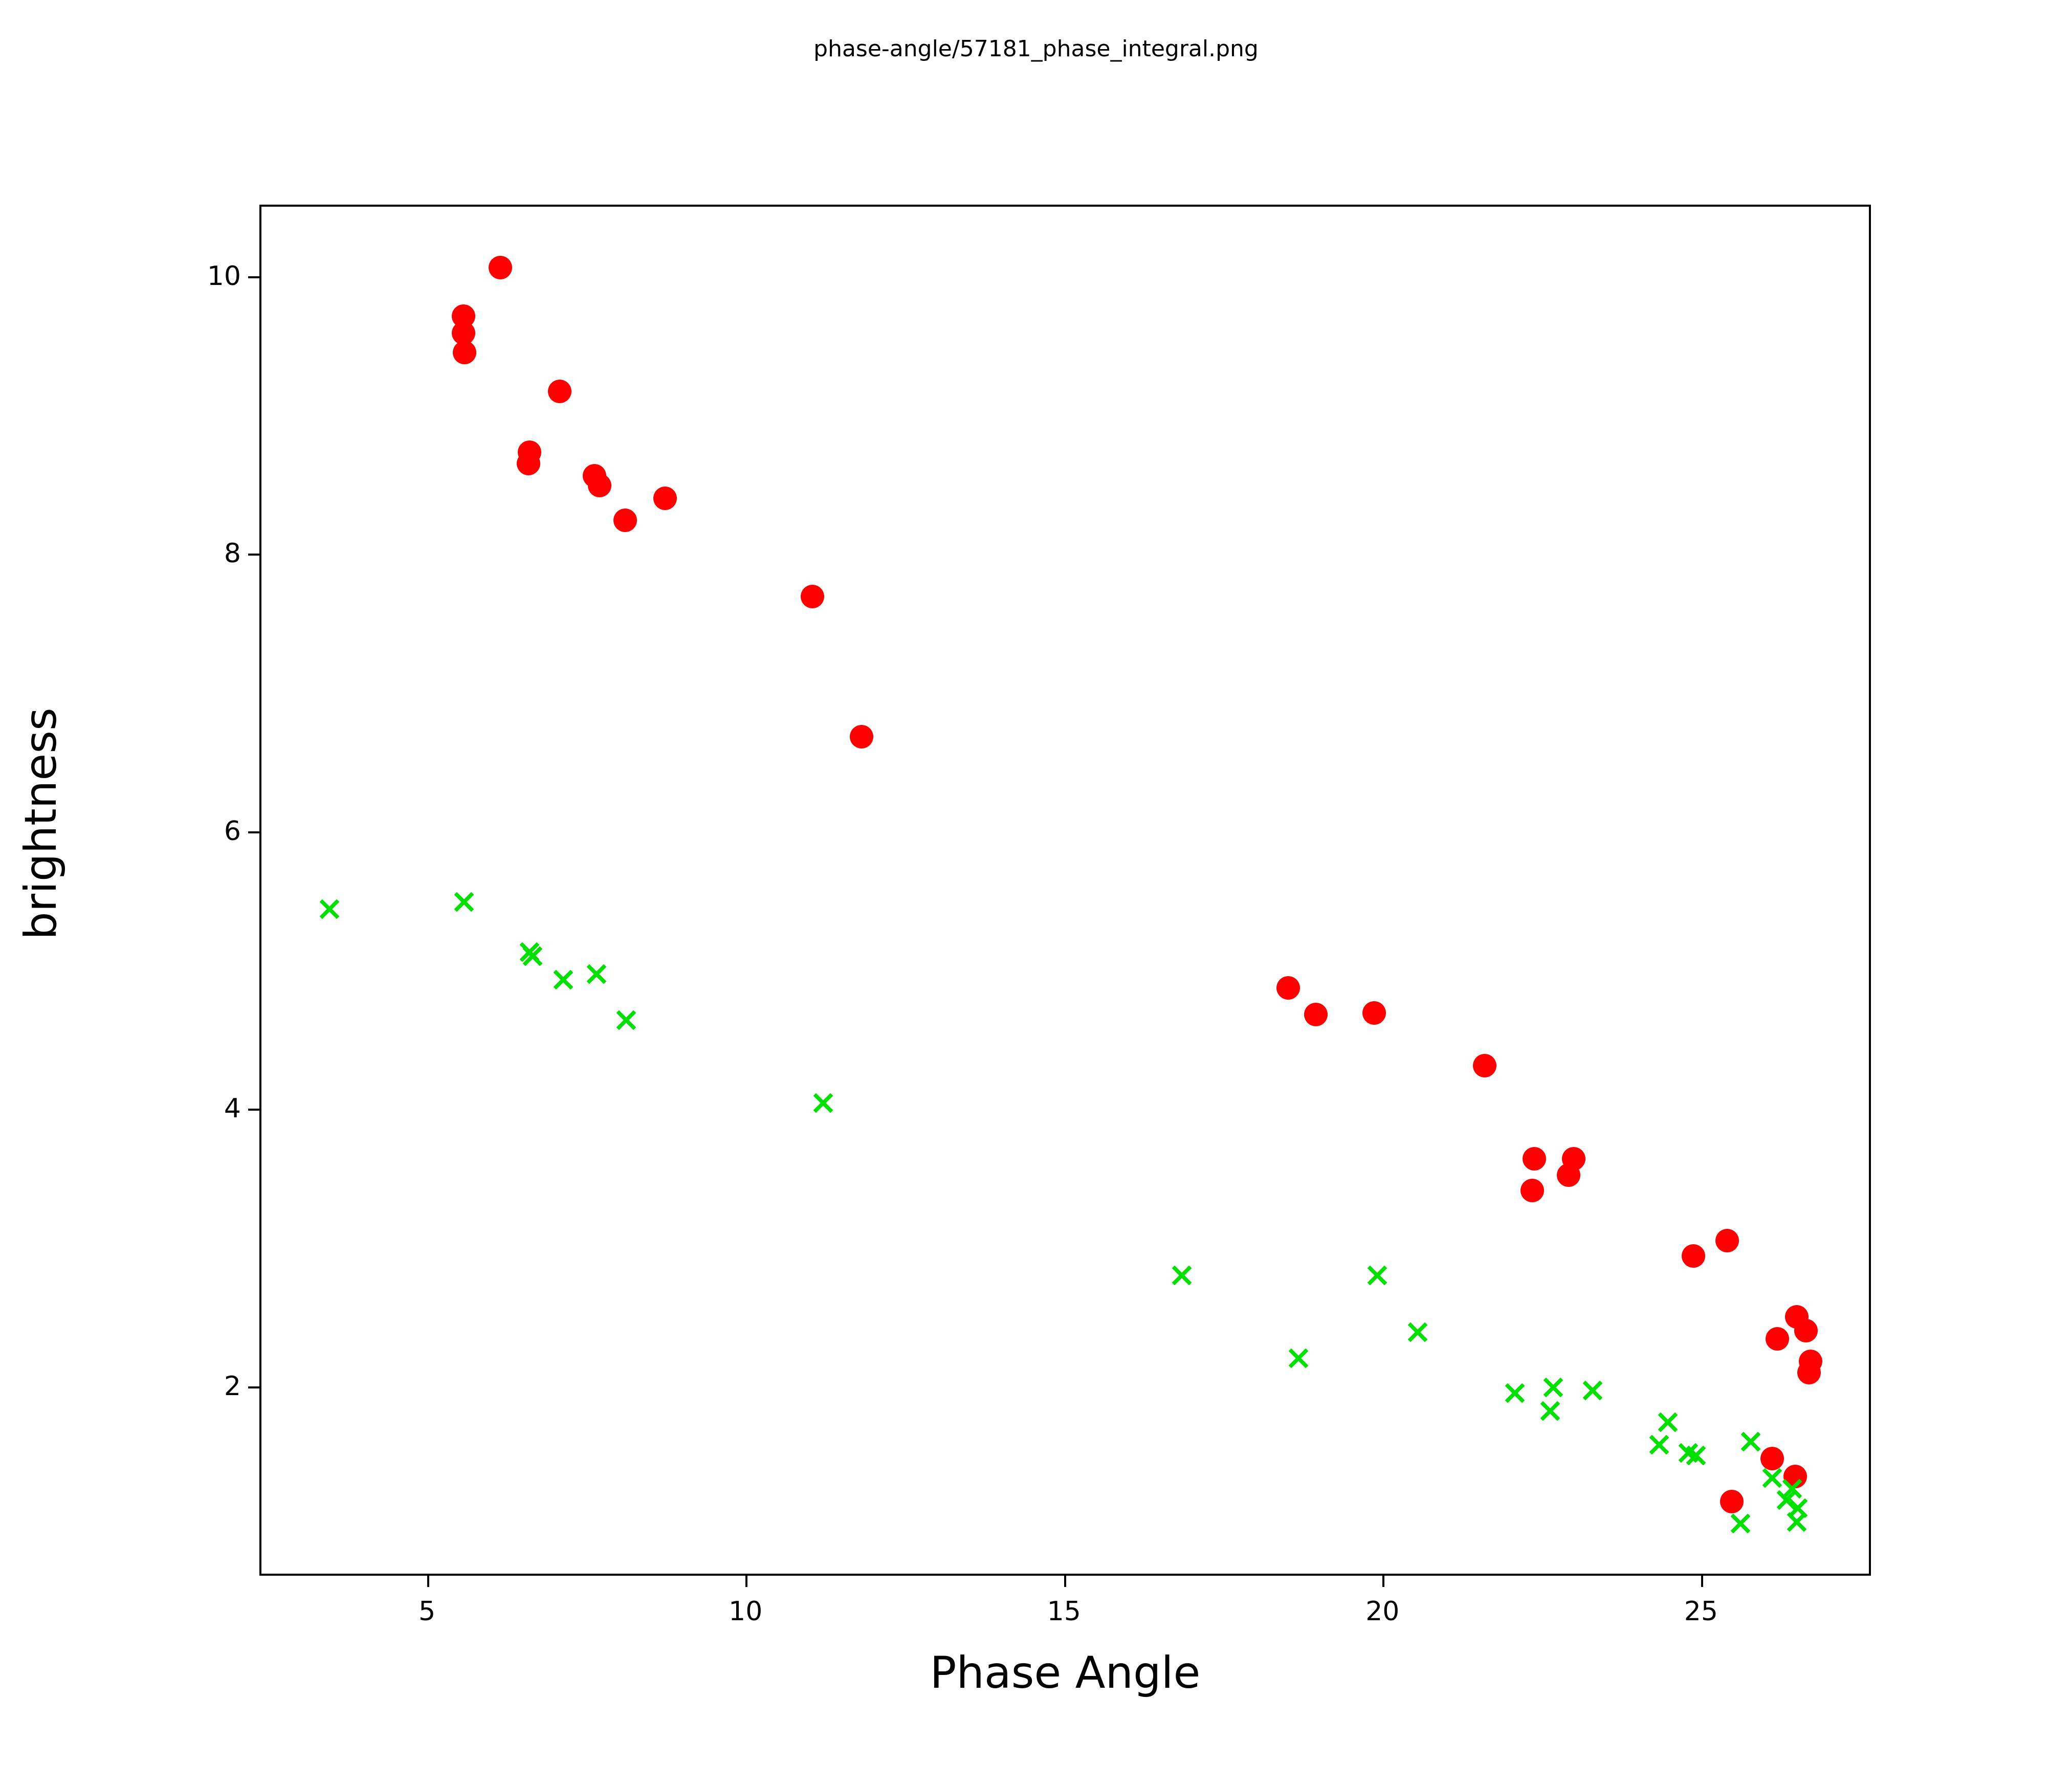 The image size is (2072, 1765). What do you see at coordinates (1382, 1611) in the screenshot?
I see `x-tick-label: 20` at bounding box center [1382, 1611].